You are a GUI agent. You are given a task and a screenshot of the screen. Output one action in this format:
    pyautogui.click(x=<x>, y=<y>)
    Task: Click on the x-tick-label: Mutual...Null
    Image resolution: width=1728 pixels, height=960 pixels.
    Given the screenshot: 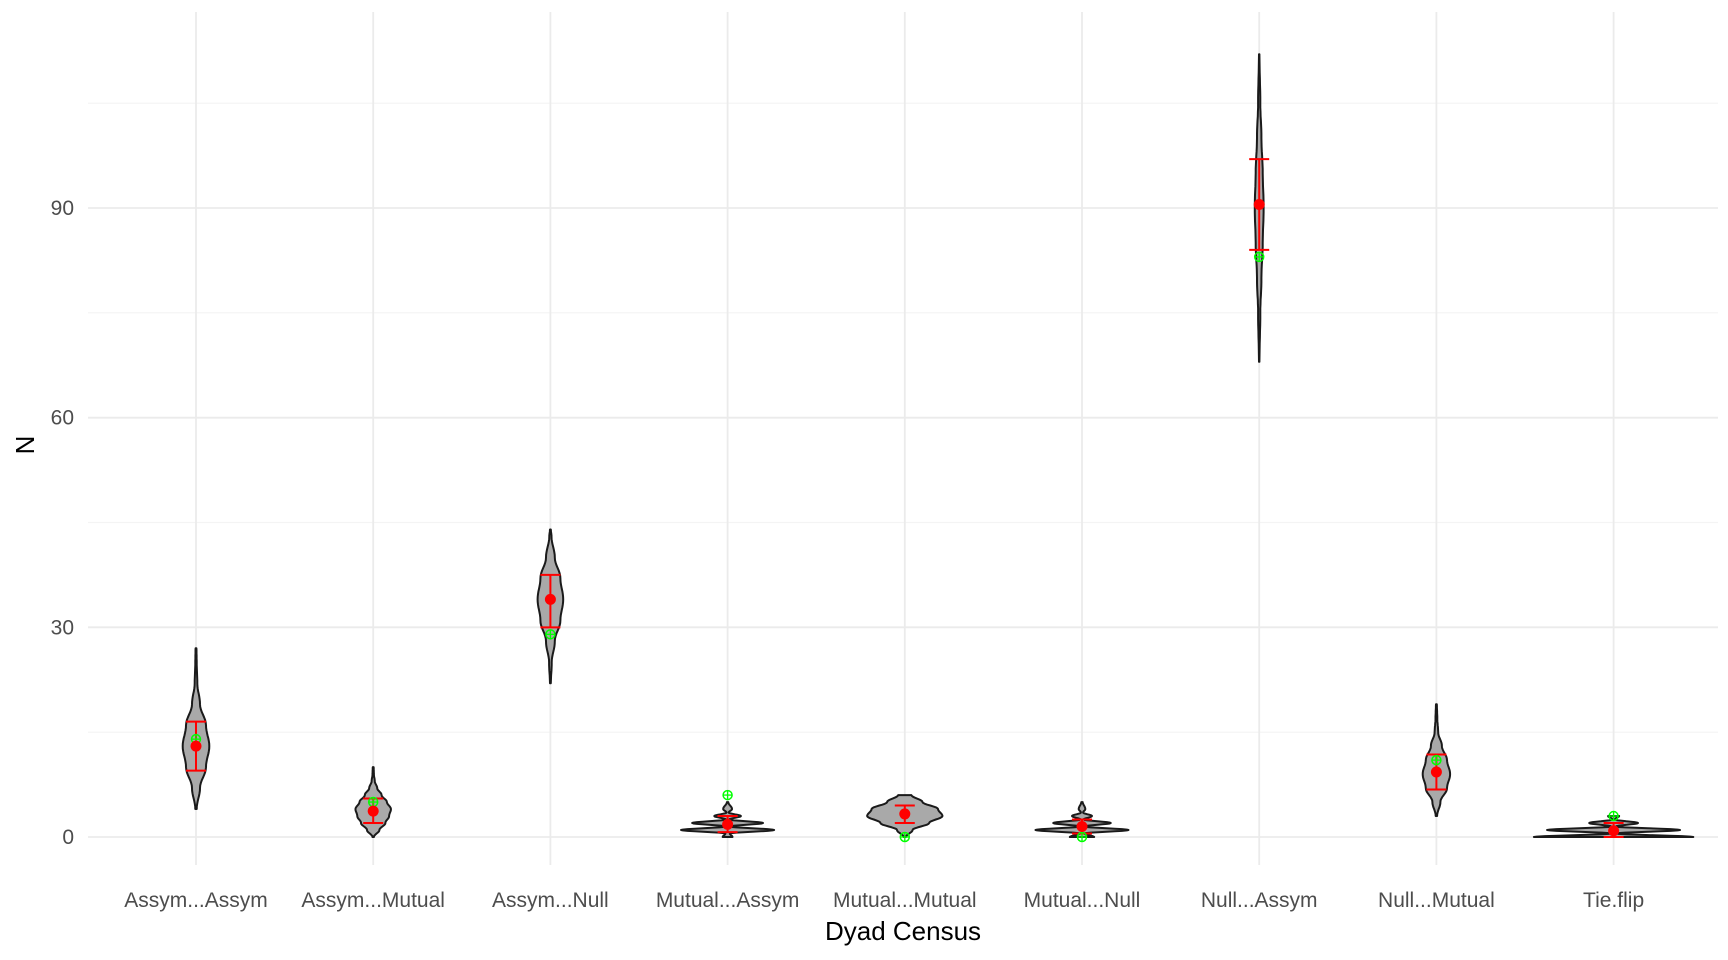 What is the action you would take?
    pyautogui.click(x=1082, y=900)
    